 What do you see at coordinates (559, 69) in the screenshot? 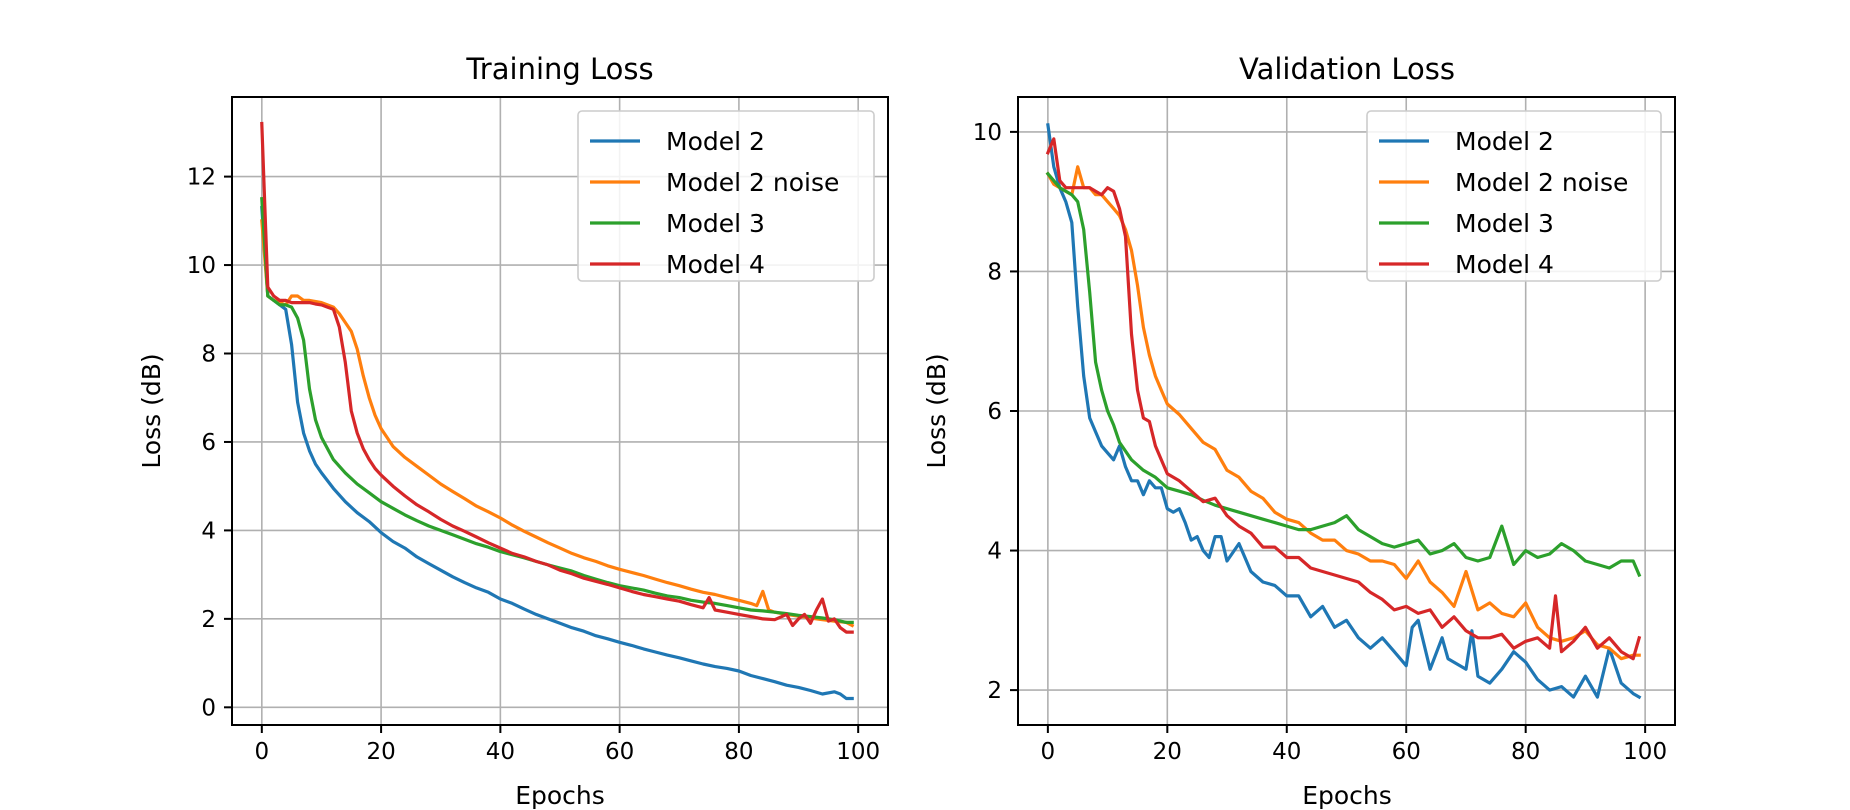
I see `chart-title: Training Loss` at bounding box center [559, 69].